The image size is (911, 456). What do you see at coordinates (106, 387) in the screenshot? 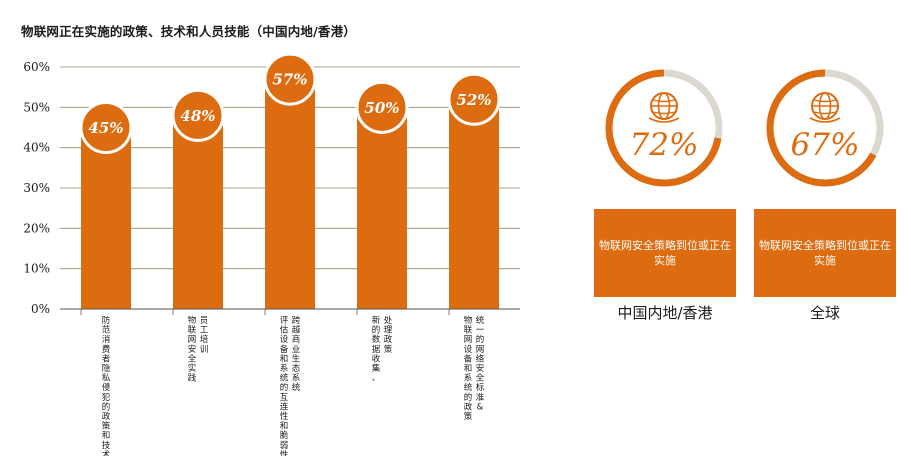
I see `x-category-label: 侵` at bounding box center [106, 387].